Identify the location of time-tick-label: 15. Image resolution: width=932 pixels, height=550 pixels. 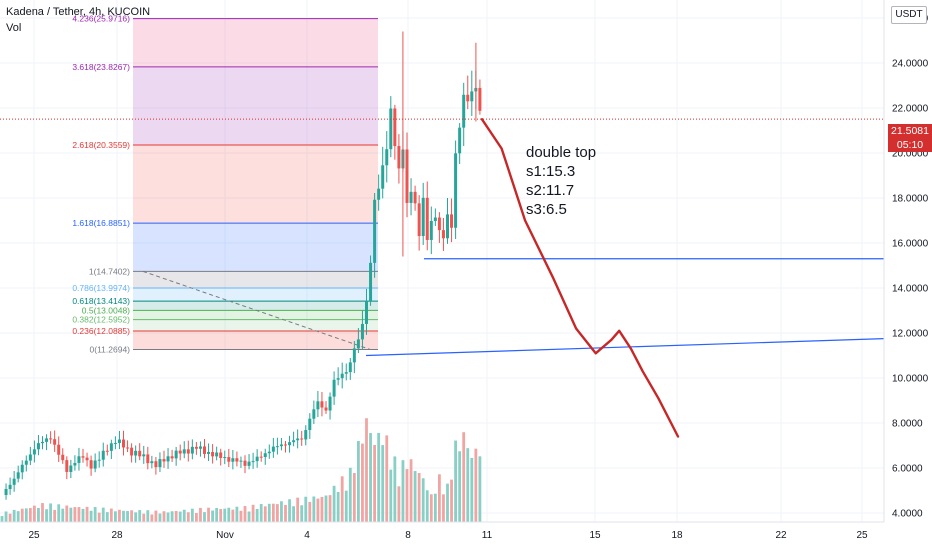
(595, 535).